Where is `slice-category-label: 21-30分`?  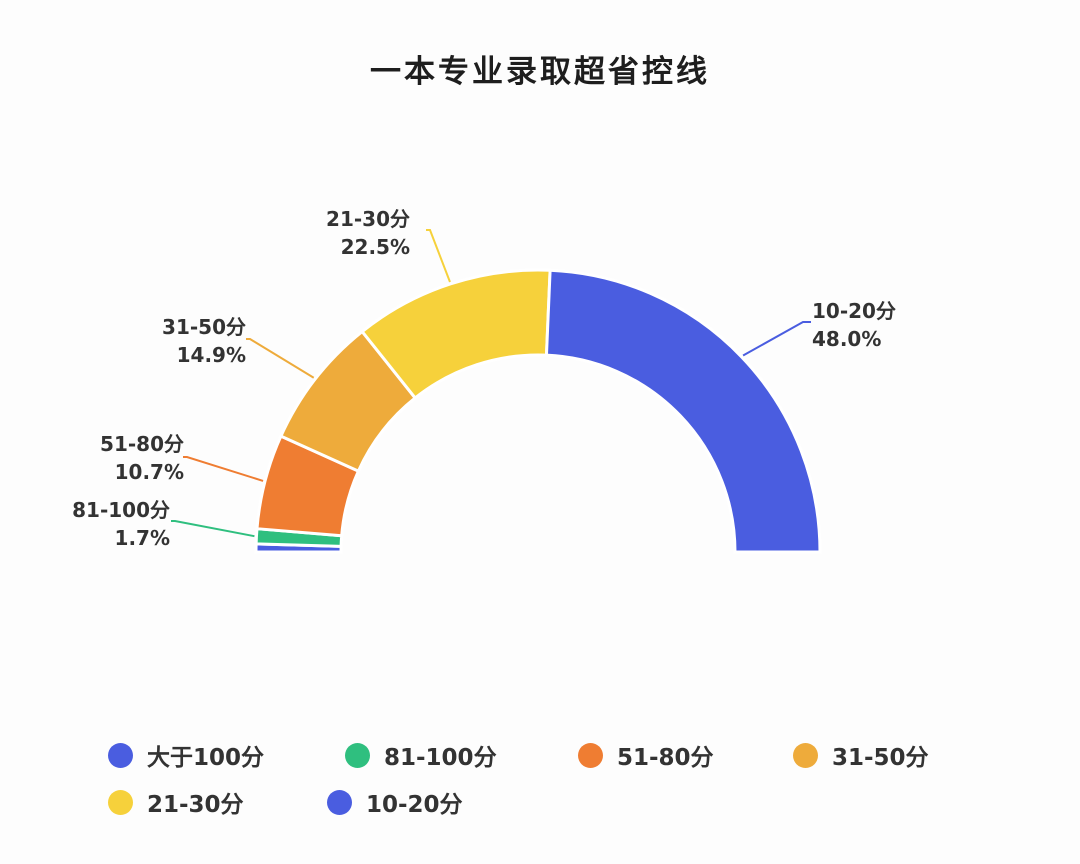
slice-category-label: 21-30分 is located at coordinates (368, 219).